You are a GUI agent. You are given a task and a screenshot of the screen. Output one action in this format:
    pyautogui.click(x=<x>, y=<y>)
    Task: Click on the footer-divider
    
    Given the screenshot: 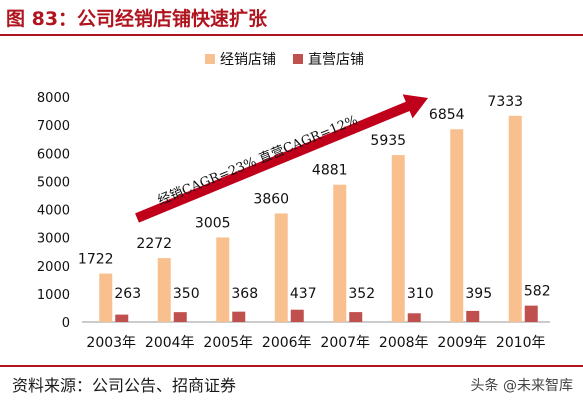 What is the action you would take?
    pyautogui.click(x=291, y=366)
    